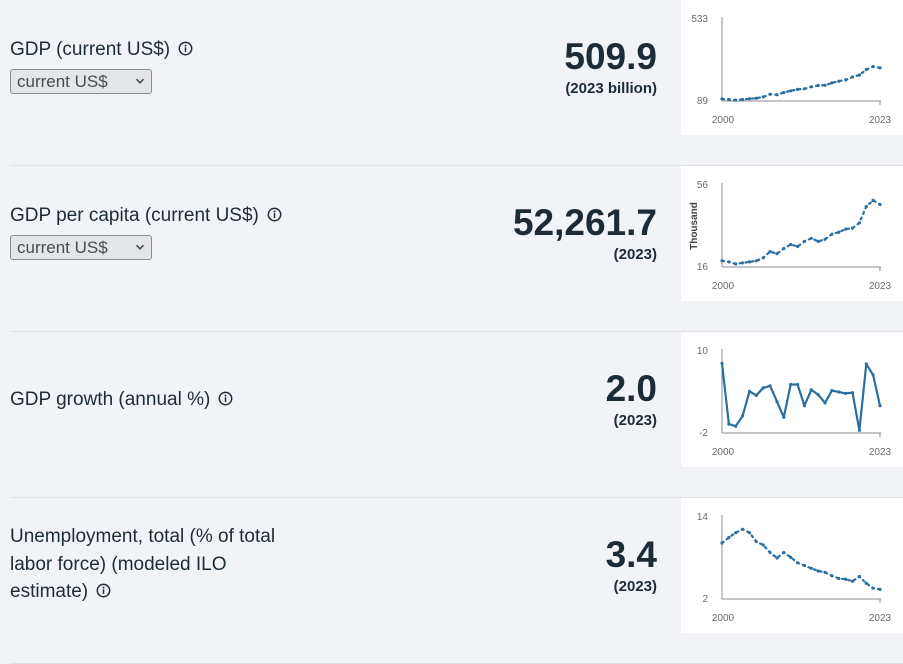  What do you see at coordinates (118, 564) in the screenshot?
I see `indicator-title-line: labor force) (modeled ILO` at bounding box center [118, 564].